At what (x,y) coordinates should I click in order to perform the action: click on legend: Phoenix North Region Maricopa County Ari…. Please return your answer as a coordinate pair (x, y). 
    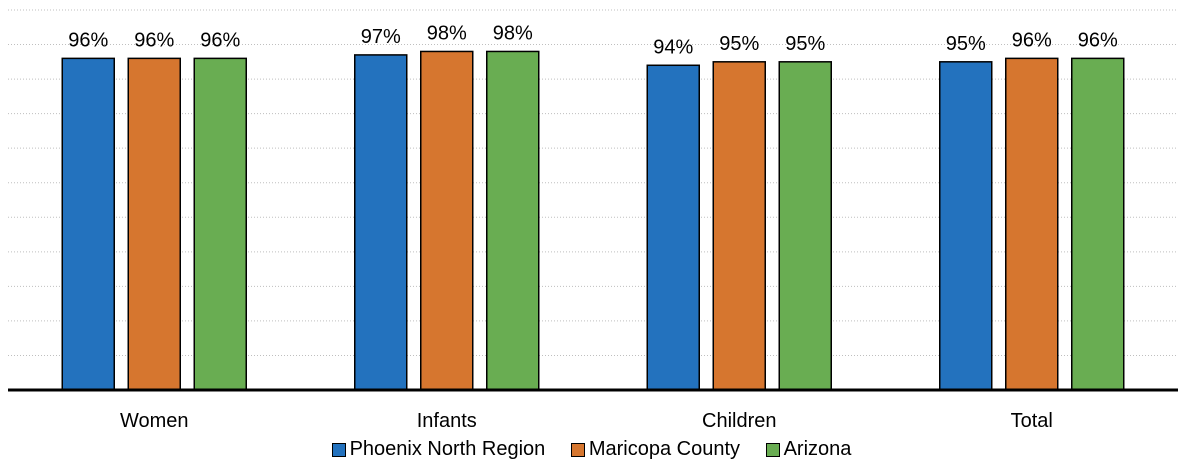
    Looking at the image, I should click on (591, 450).